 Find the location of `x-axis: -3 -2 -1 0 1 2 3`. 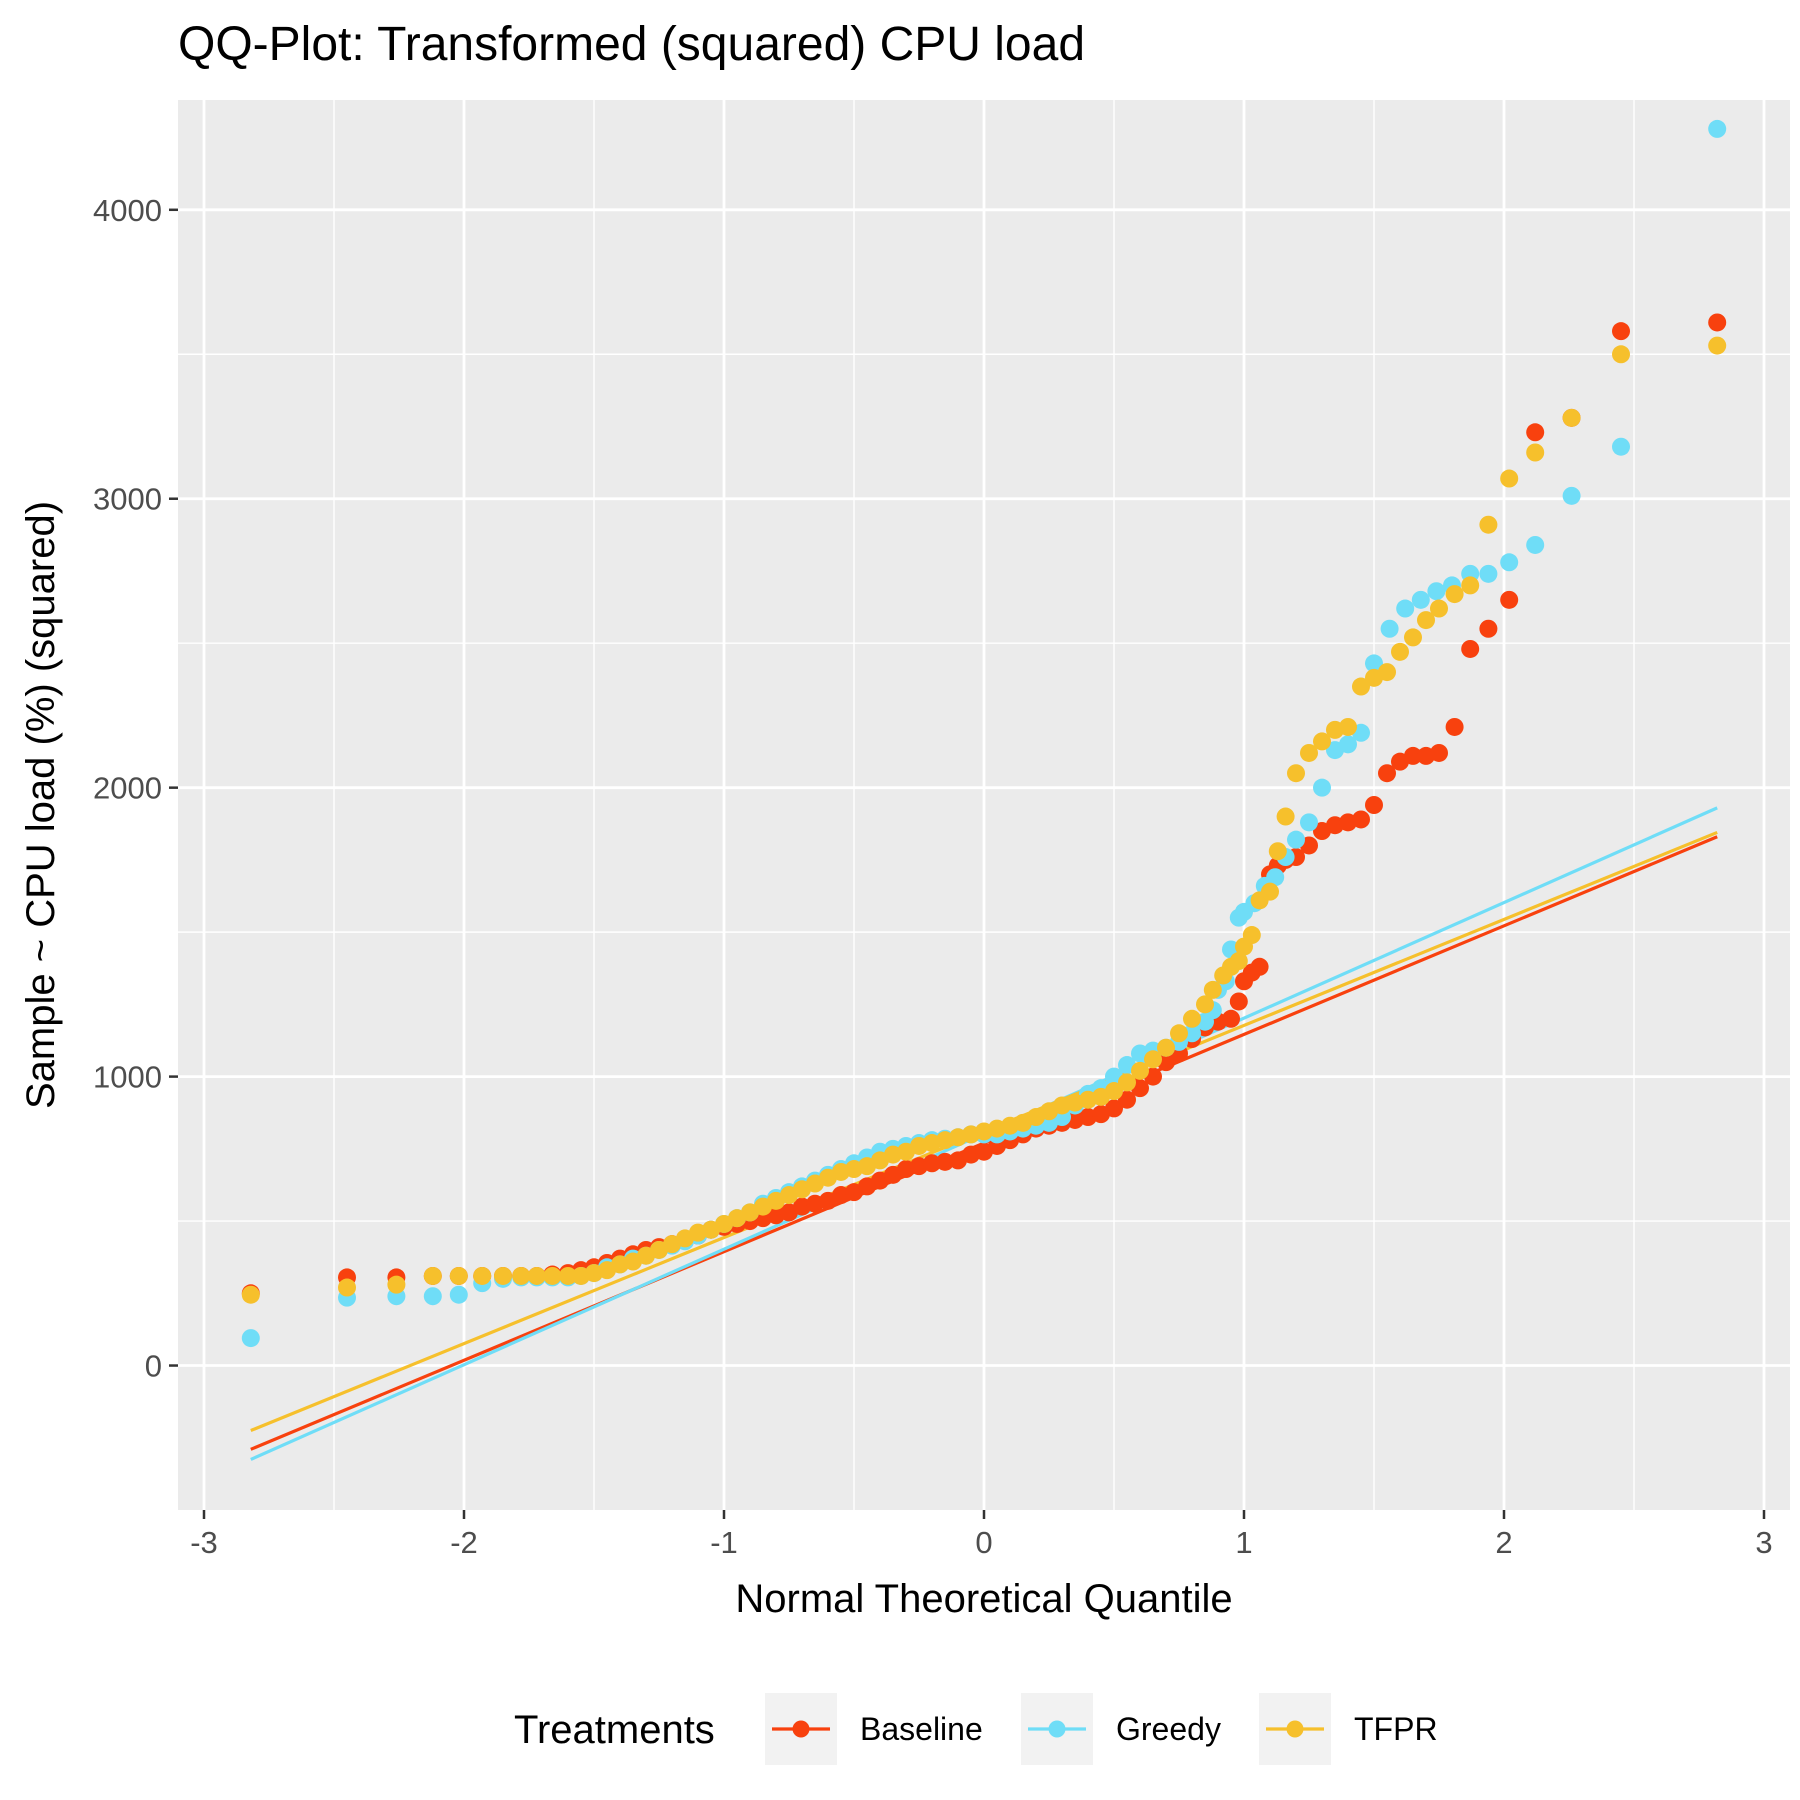

x-axis: -3 -2 -1 0 1 2 3 is located at coordinates (981, 1535).